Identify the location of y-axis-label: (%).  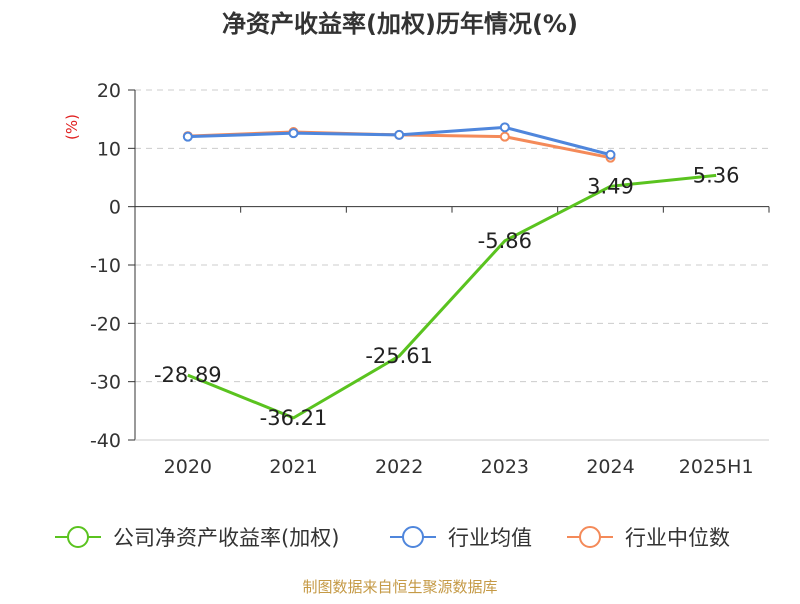
(72, 127).